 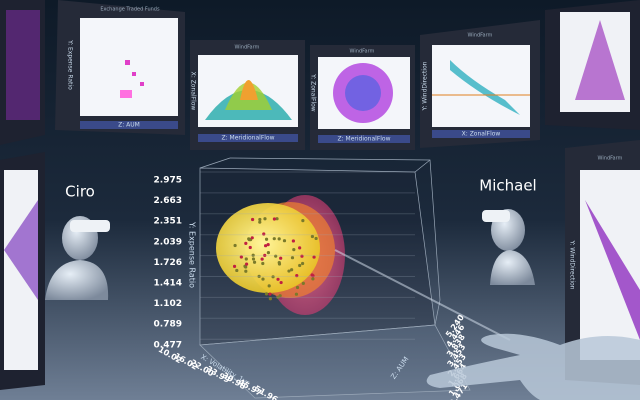 I want to click on avatar: Ciro, so click(x=77, y=241).